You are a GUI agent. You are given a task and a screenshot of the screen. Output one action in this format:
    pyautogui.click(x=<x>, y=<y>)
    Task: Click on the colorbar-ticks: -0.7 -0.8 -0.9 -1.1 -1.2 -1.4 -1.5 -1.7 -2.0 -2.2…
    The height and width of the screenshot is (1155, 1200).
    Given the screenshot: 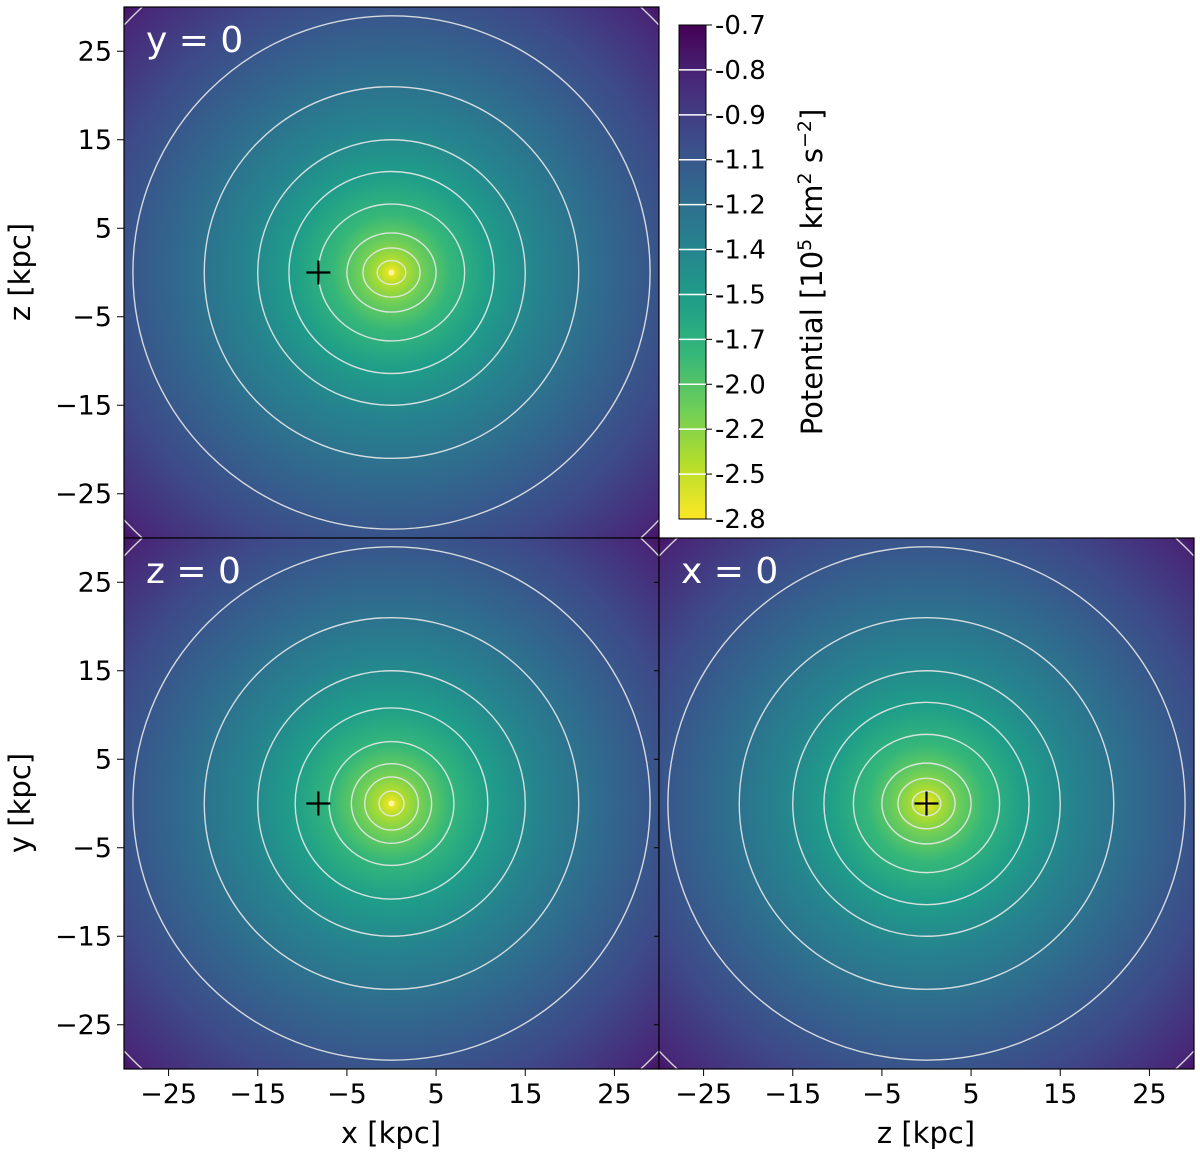 What is the action you would take?
    pyautogui.click(x=722, y=273)
    